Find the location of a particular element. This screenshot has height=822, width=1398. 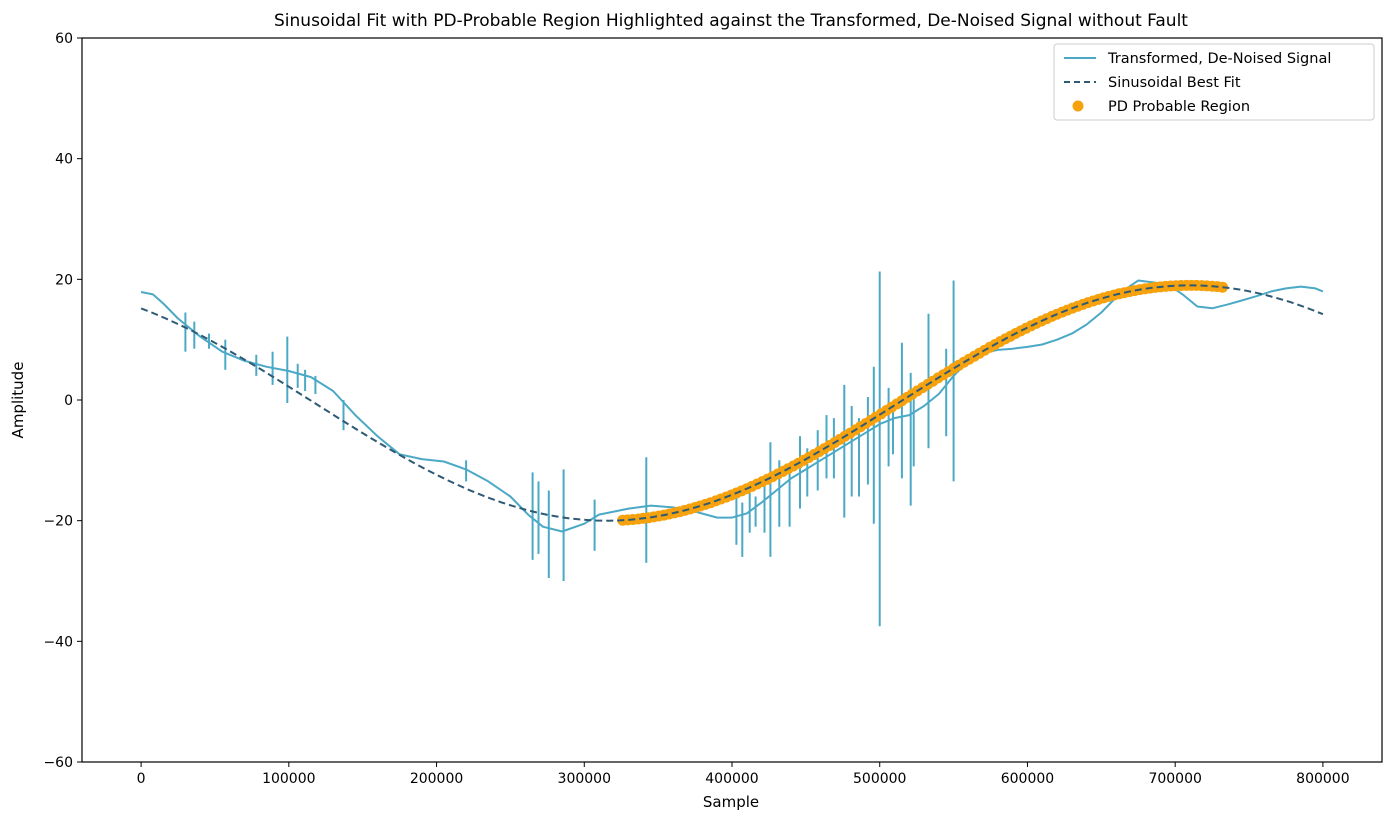

y-tick-label: 40 is located at coordinates (64, 160).